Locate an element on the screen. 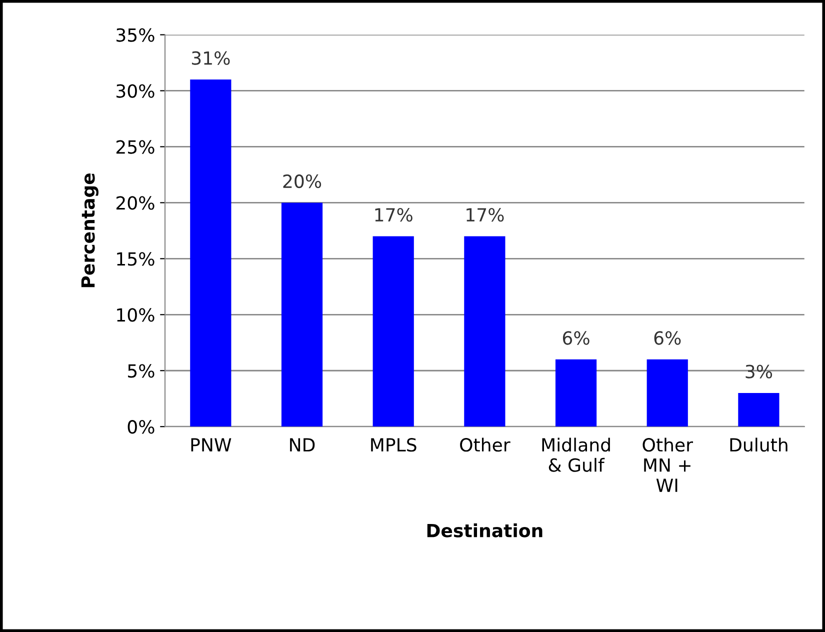 The image size is (825, 632). y-tick-label: 25% is located at coordinates (135, 147).